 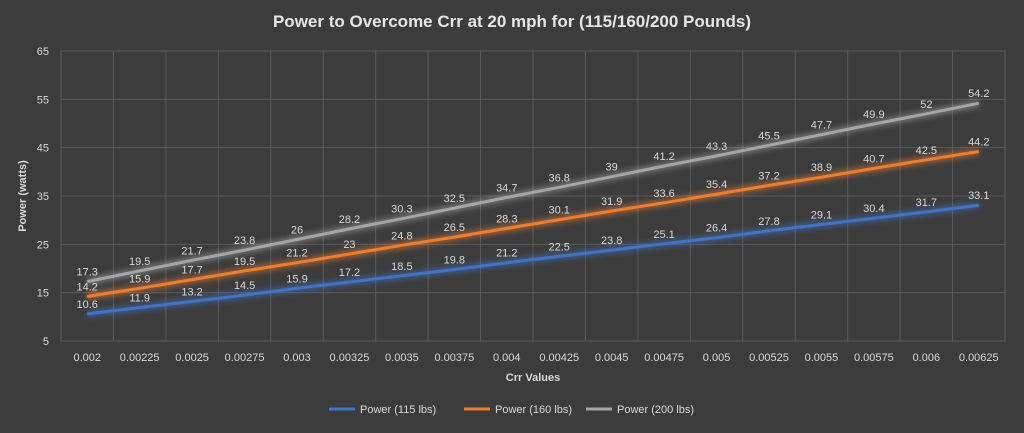 What do you see at coordinates (768, 136) in the screenshot?
I see `data-label: 45.5` at bounding box center [768, 136].